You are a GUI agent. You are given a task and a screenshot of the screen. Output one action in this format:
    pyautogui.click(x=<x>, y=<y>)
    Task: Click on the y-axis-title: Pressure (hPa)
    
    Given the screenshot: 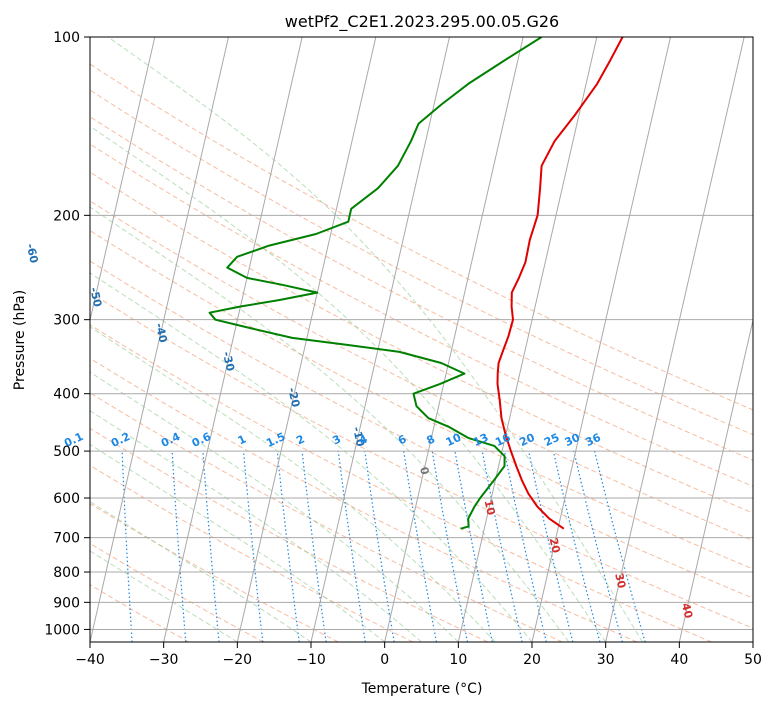 What is the action you would take?
    pyautogui.click(x=20, y=340)
    